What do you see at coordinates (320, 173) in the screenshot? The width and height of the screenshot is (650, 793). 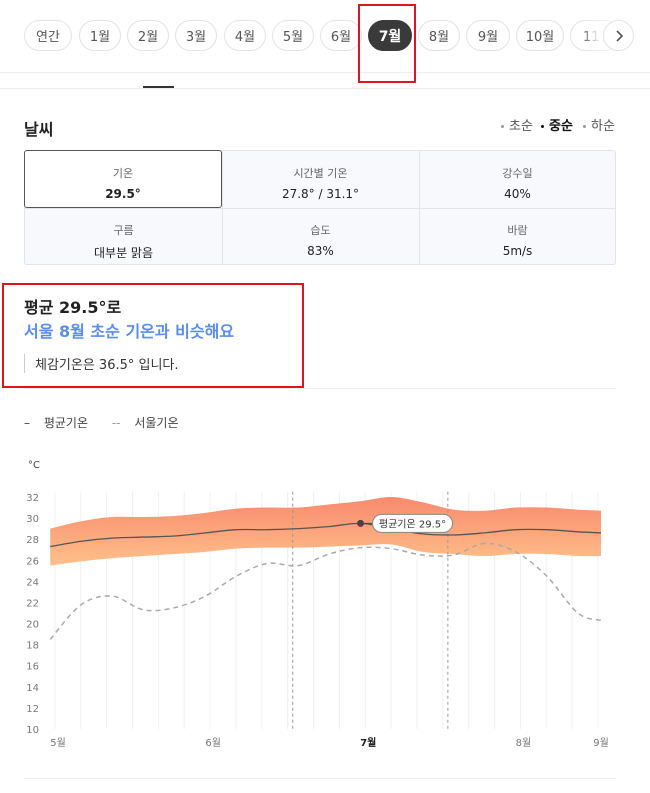 I see `stat-label: 시간별 기온` at bounding box center [320, 173].